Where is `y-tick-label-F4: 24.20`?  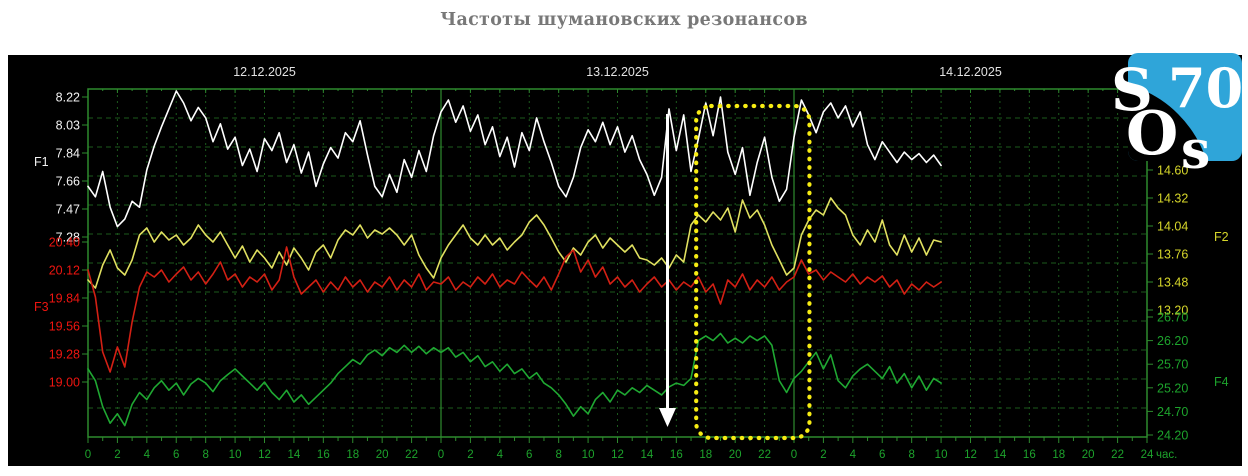 y-tick-label-F4: 24.20 is located at coordinates (1172, 436).